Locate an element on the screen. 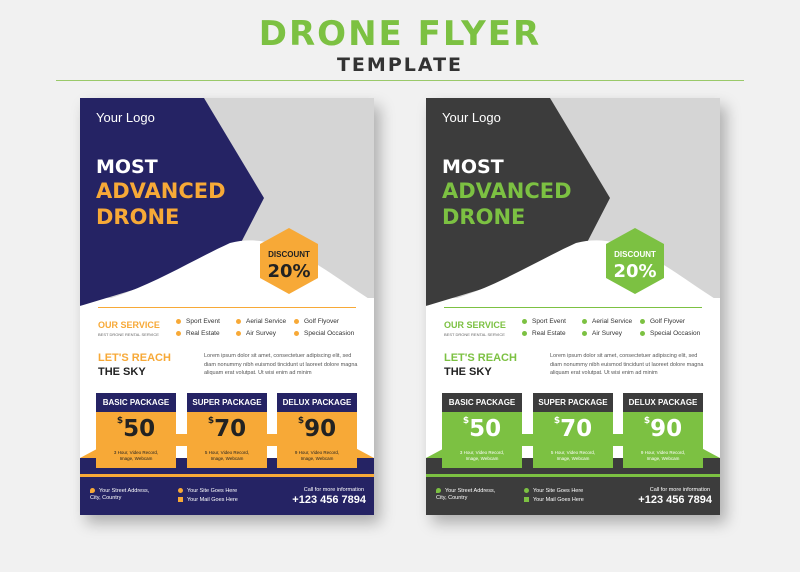 This screenshot has width=800, height=572. service-subtitle: BEST DRONE RENTAL SERVICE is located at coordinates (128, 334).